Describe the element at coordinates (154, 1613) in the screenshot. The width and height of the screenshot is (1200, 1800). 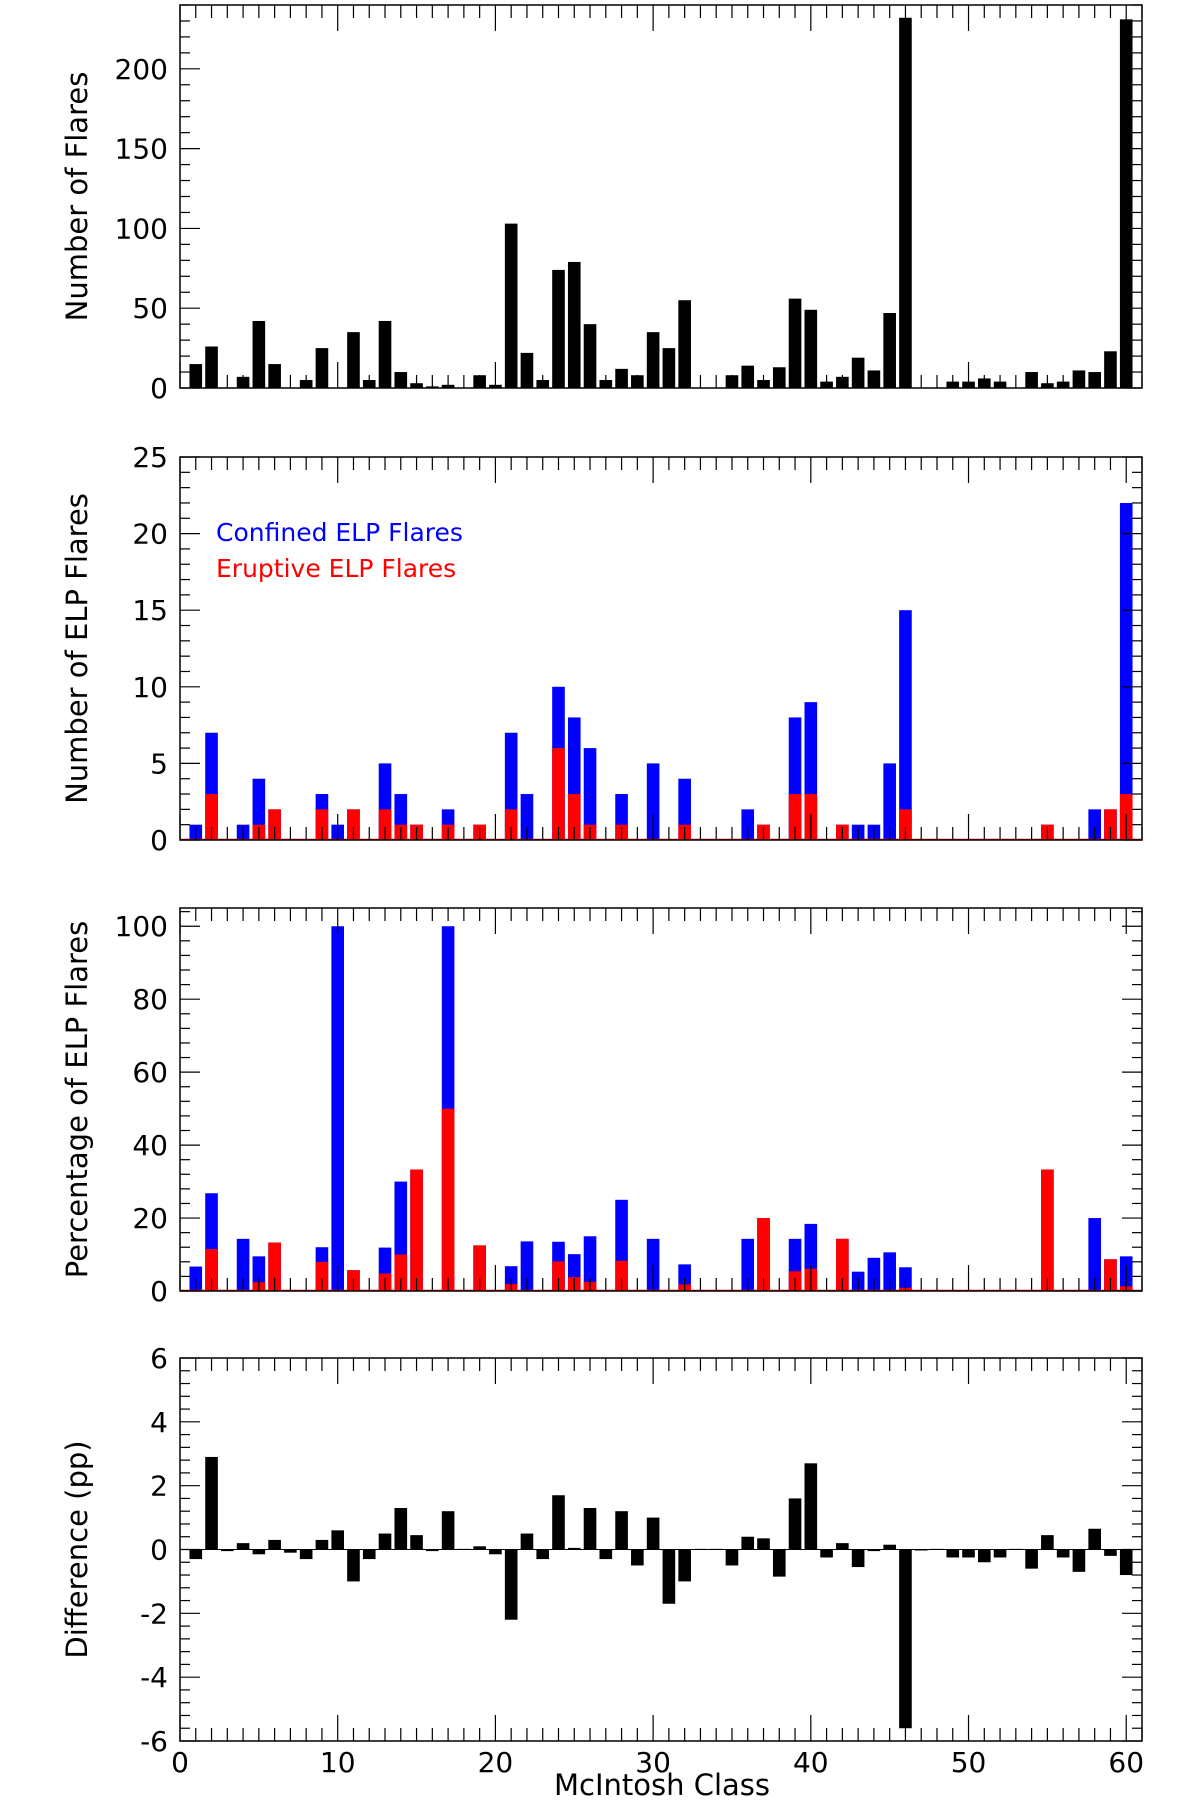
I see `y-tick-label: -2` at that location.